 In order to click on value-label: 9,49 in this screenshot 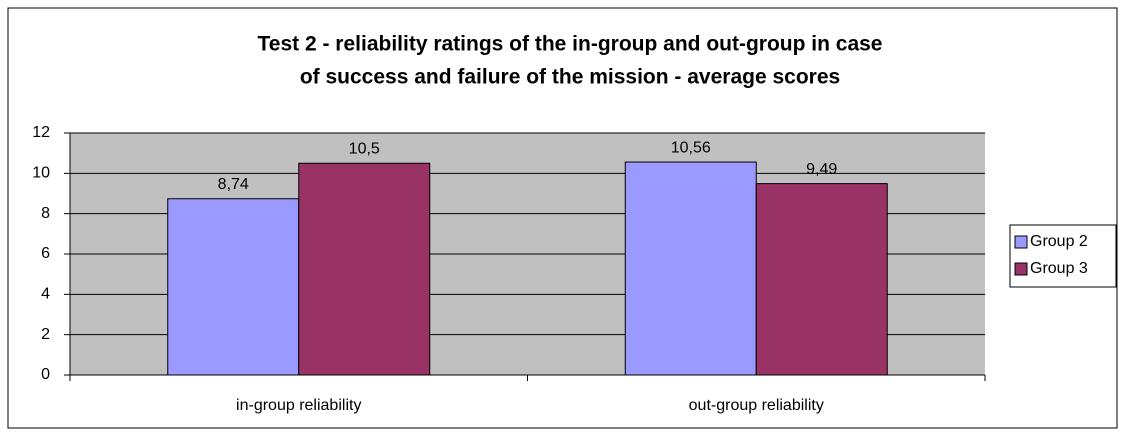, I will do `click(821, 169)`.